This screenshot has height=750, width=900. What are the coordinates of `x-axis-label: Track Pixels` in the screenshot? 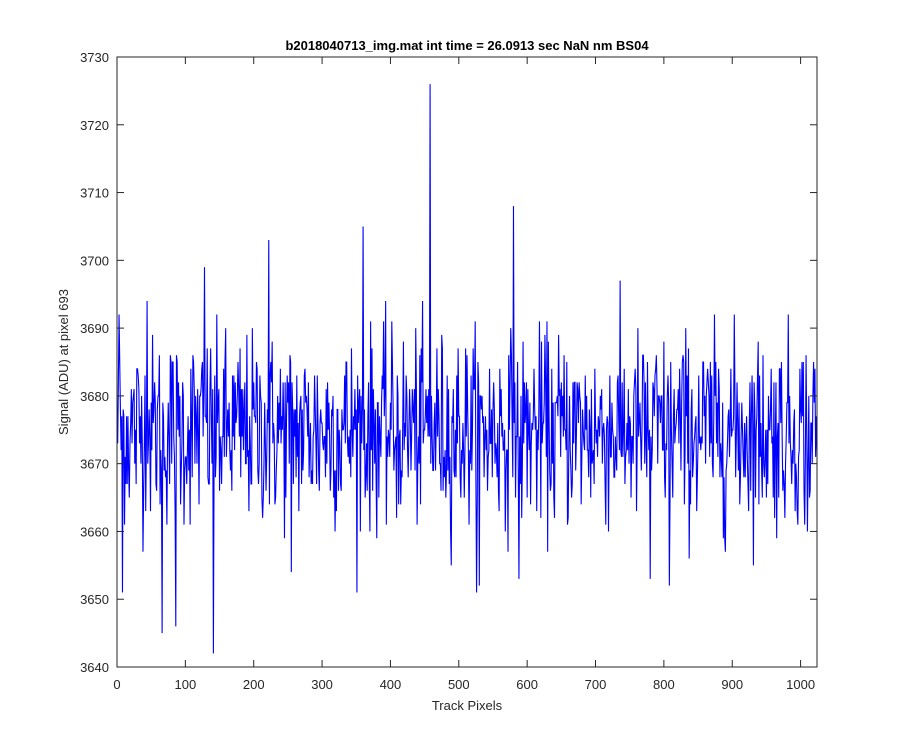 It's located at (467, 705).